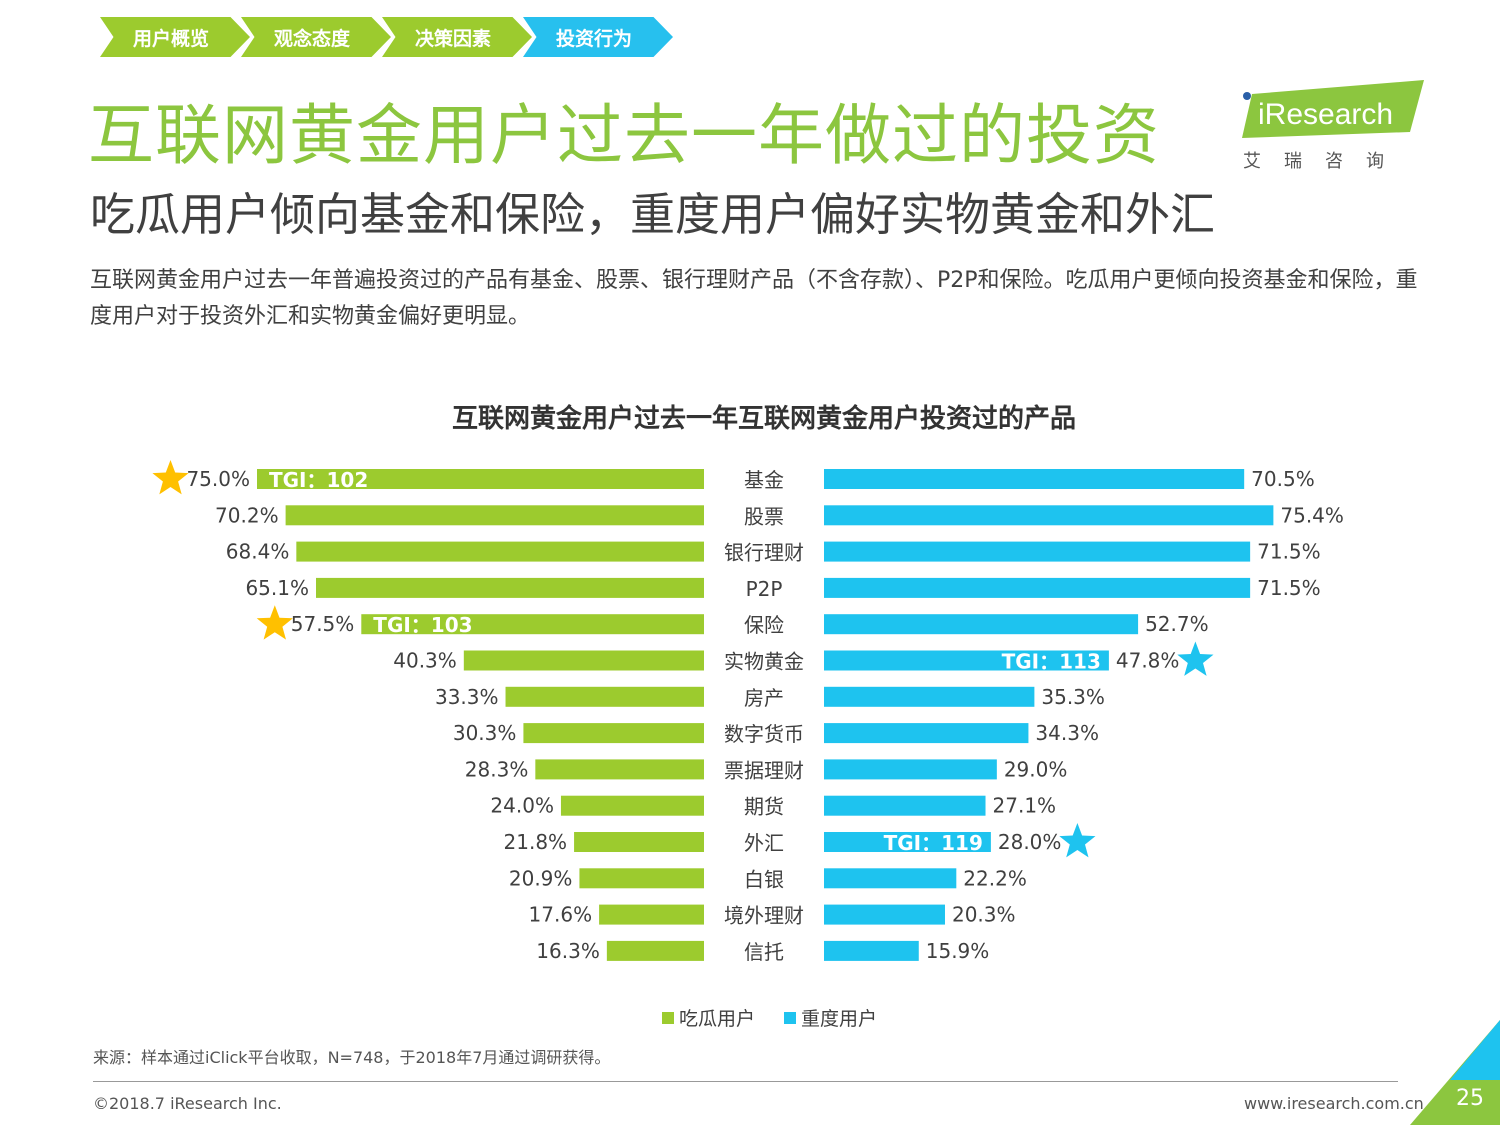 This screenshot has width=1500, height=1125. What do you see at coordinates (624, 135) in the screenshot?
I see `page-title: 互联网黄金用户过去一年做过的投资` at bounding box center [624, 135].